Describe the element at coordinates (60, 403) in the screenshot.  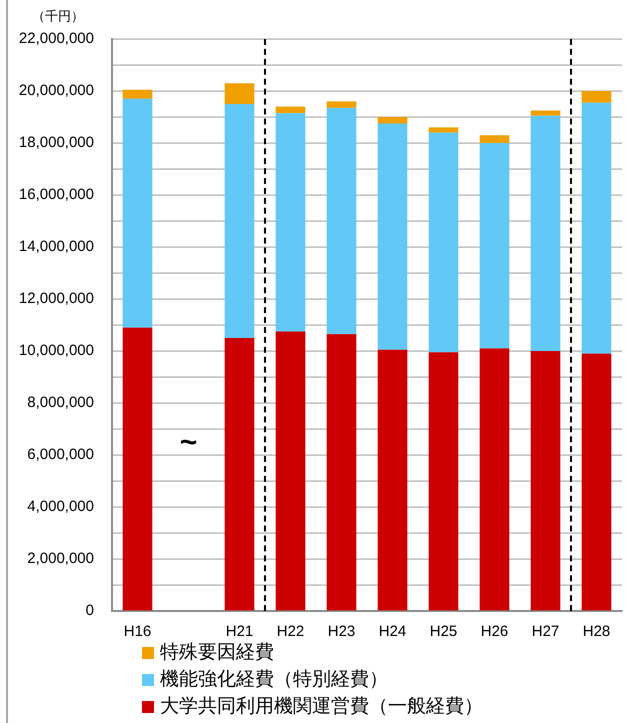
I see `y-tick-label: 8,000,000` at that location.